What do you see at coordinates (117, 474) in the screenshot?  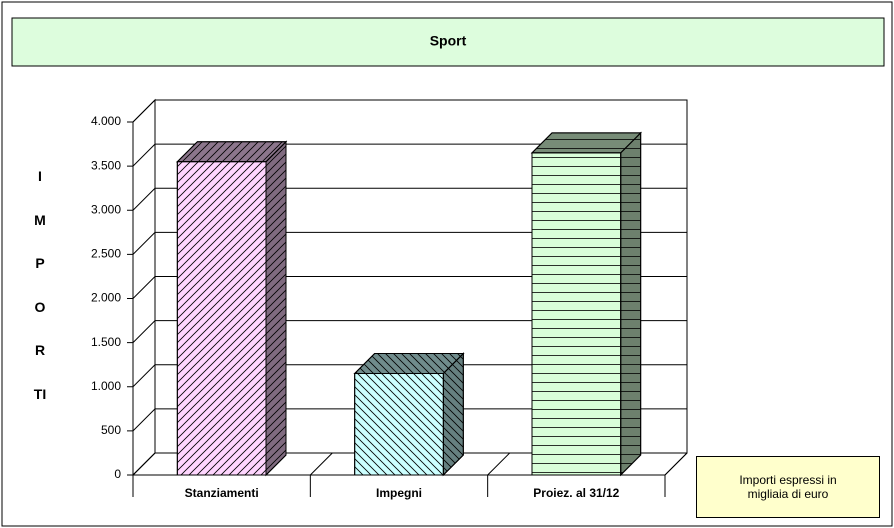 I see `y-tick-label: 0` at bounding box center [117, 474].